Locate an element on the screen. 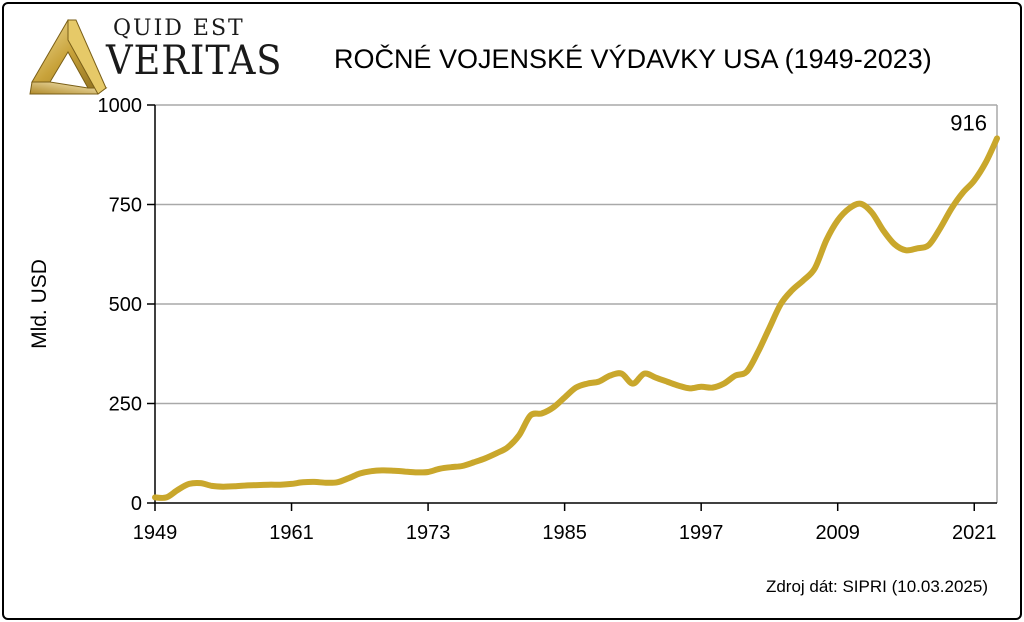 Image resolution: width=1024 pixels, height=622 pixels. last-value-label: 916 is located at coordinates (968, 122).